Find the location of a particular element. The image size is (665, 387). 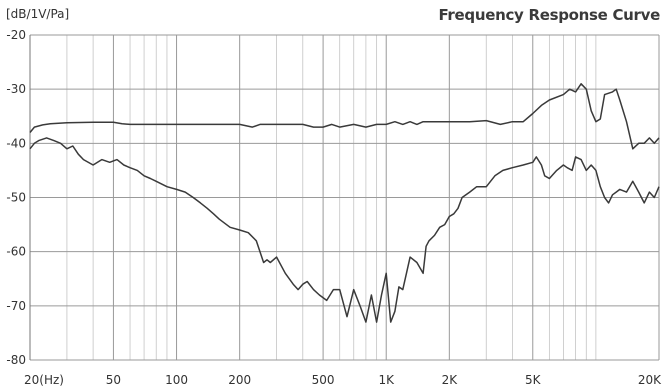

y-axis-ticks: -20 -30 -40 -50 -60 -70 -80 is located at coordinates (16, 197).